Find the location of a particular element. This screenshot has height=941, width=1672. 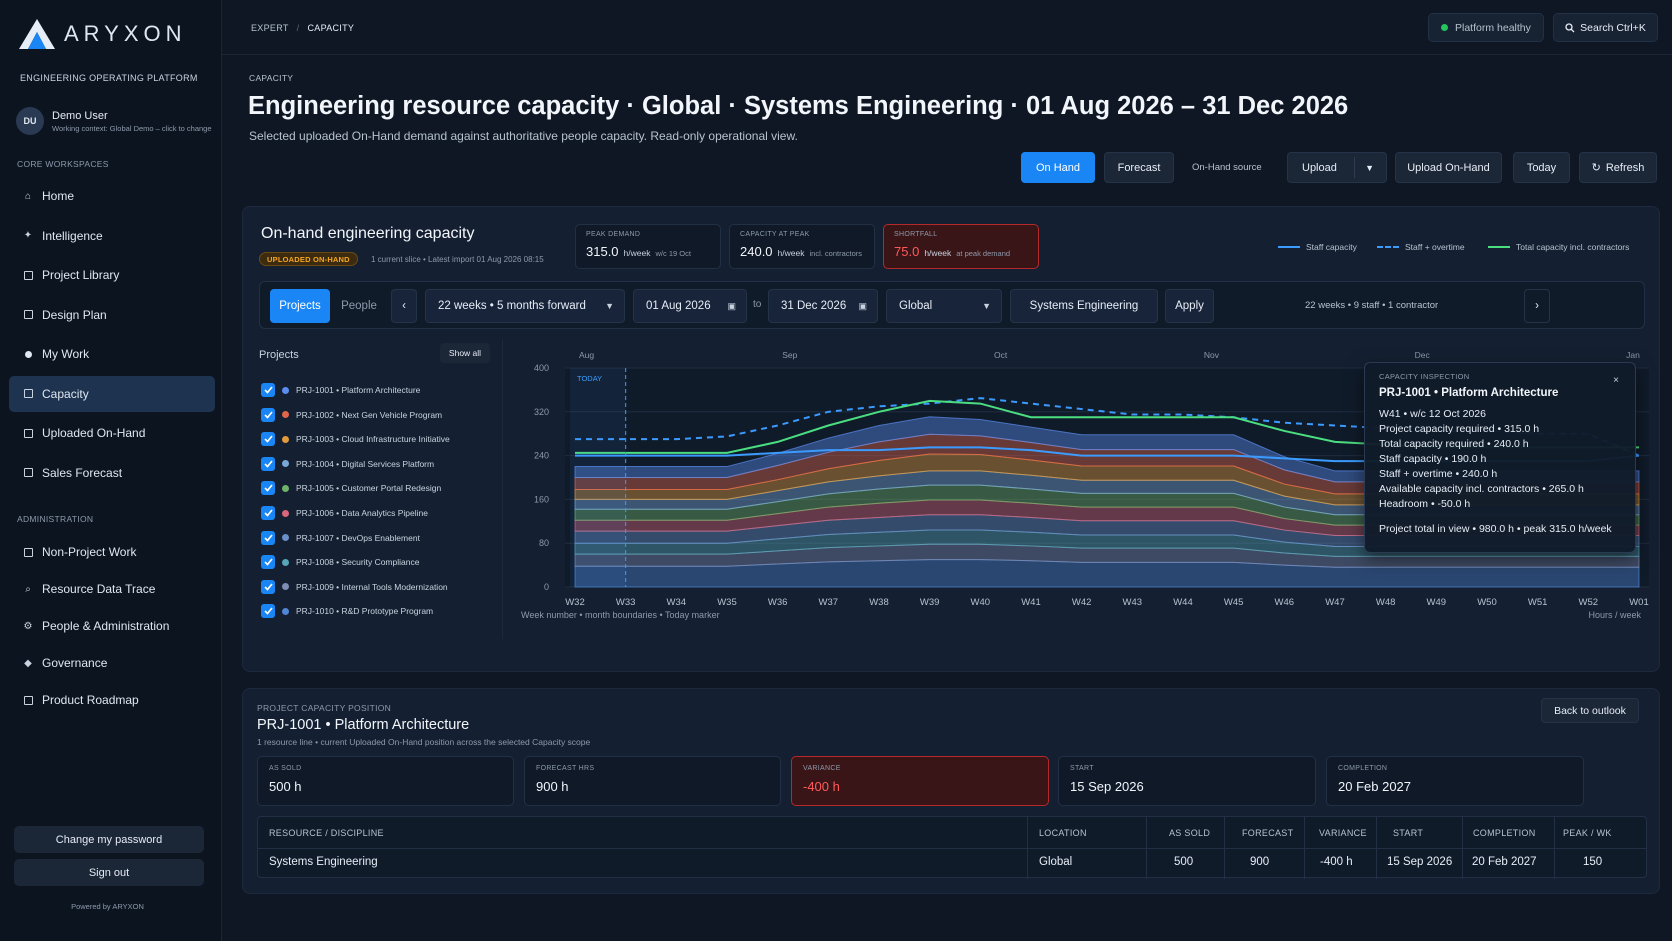

today-button: Today is located at coordinates (1541, 167).